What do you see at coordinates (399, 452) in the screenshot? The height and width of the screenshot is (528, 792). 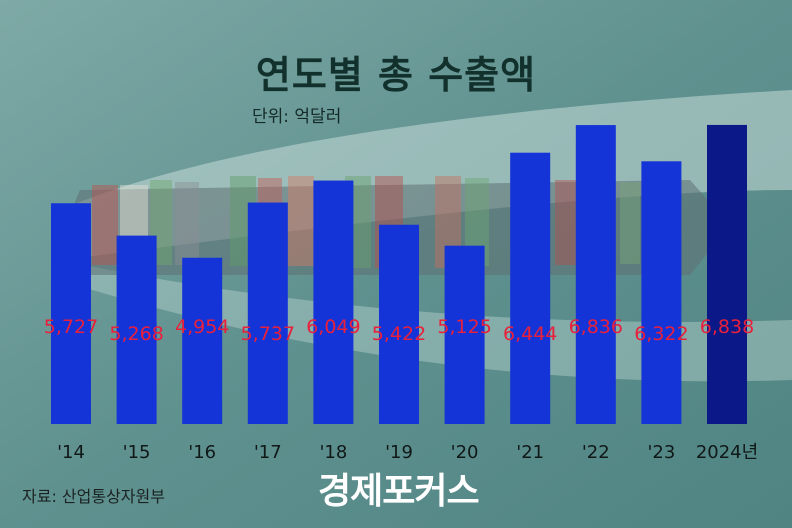 I see `x-tick-label-5: '19` at bounding box center [399, 452].